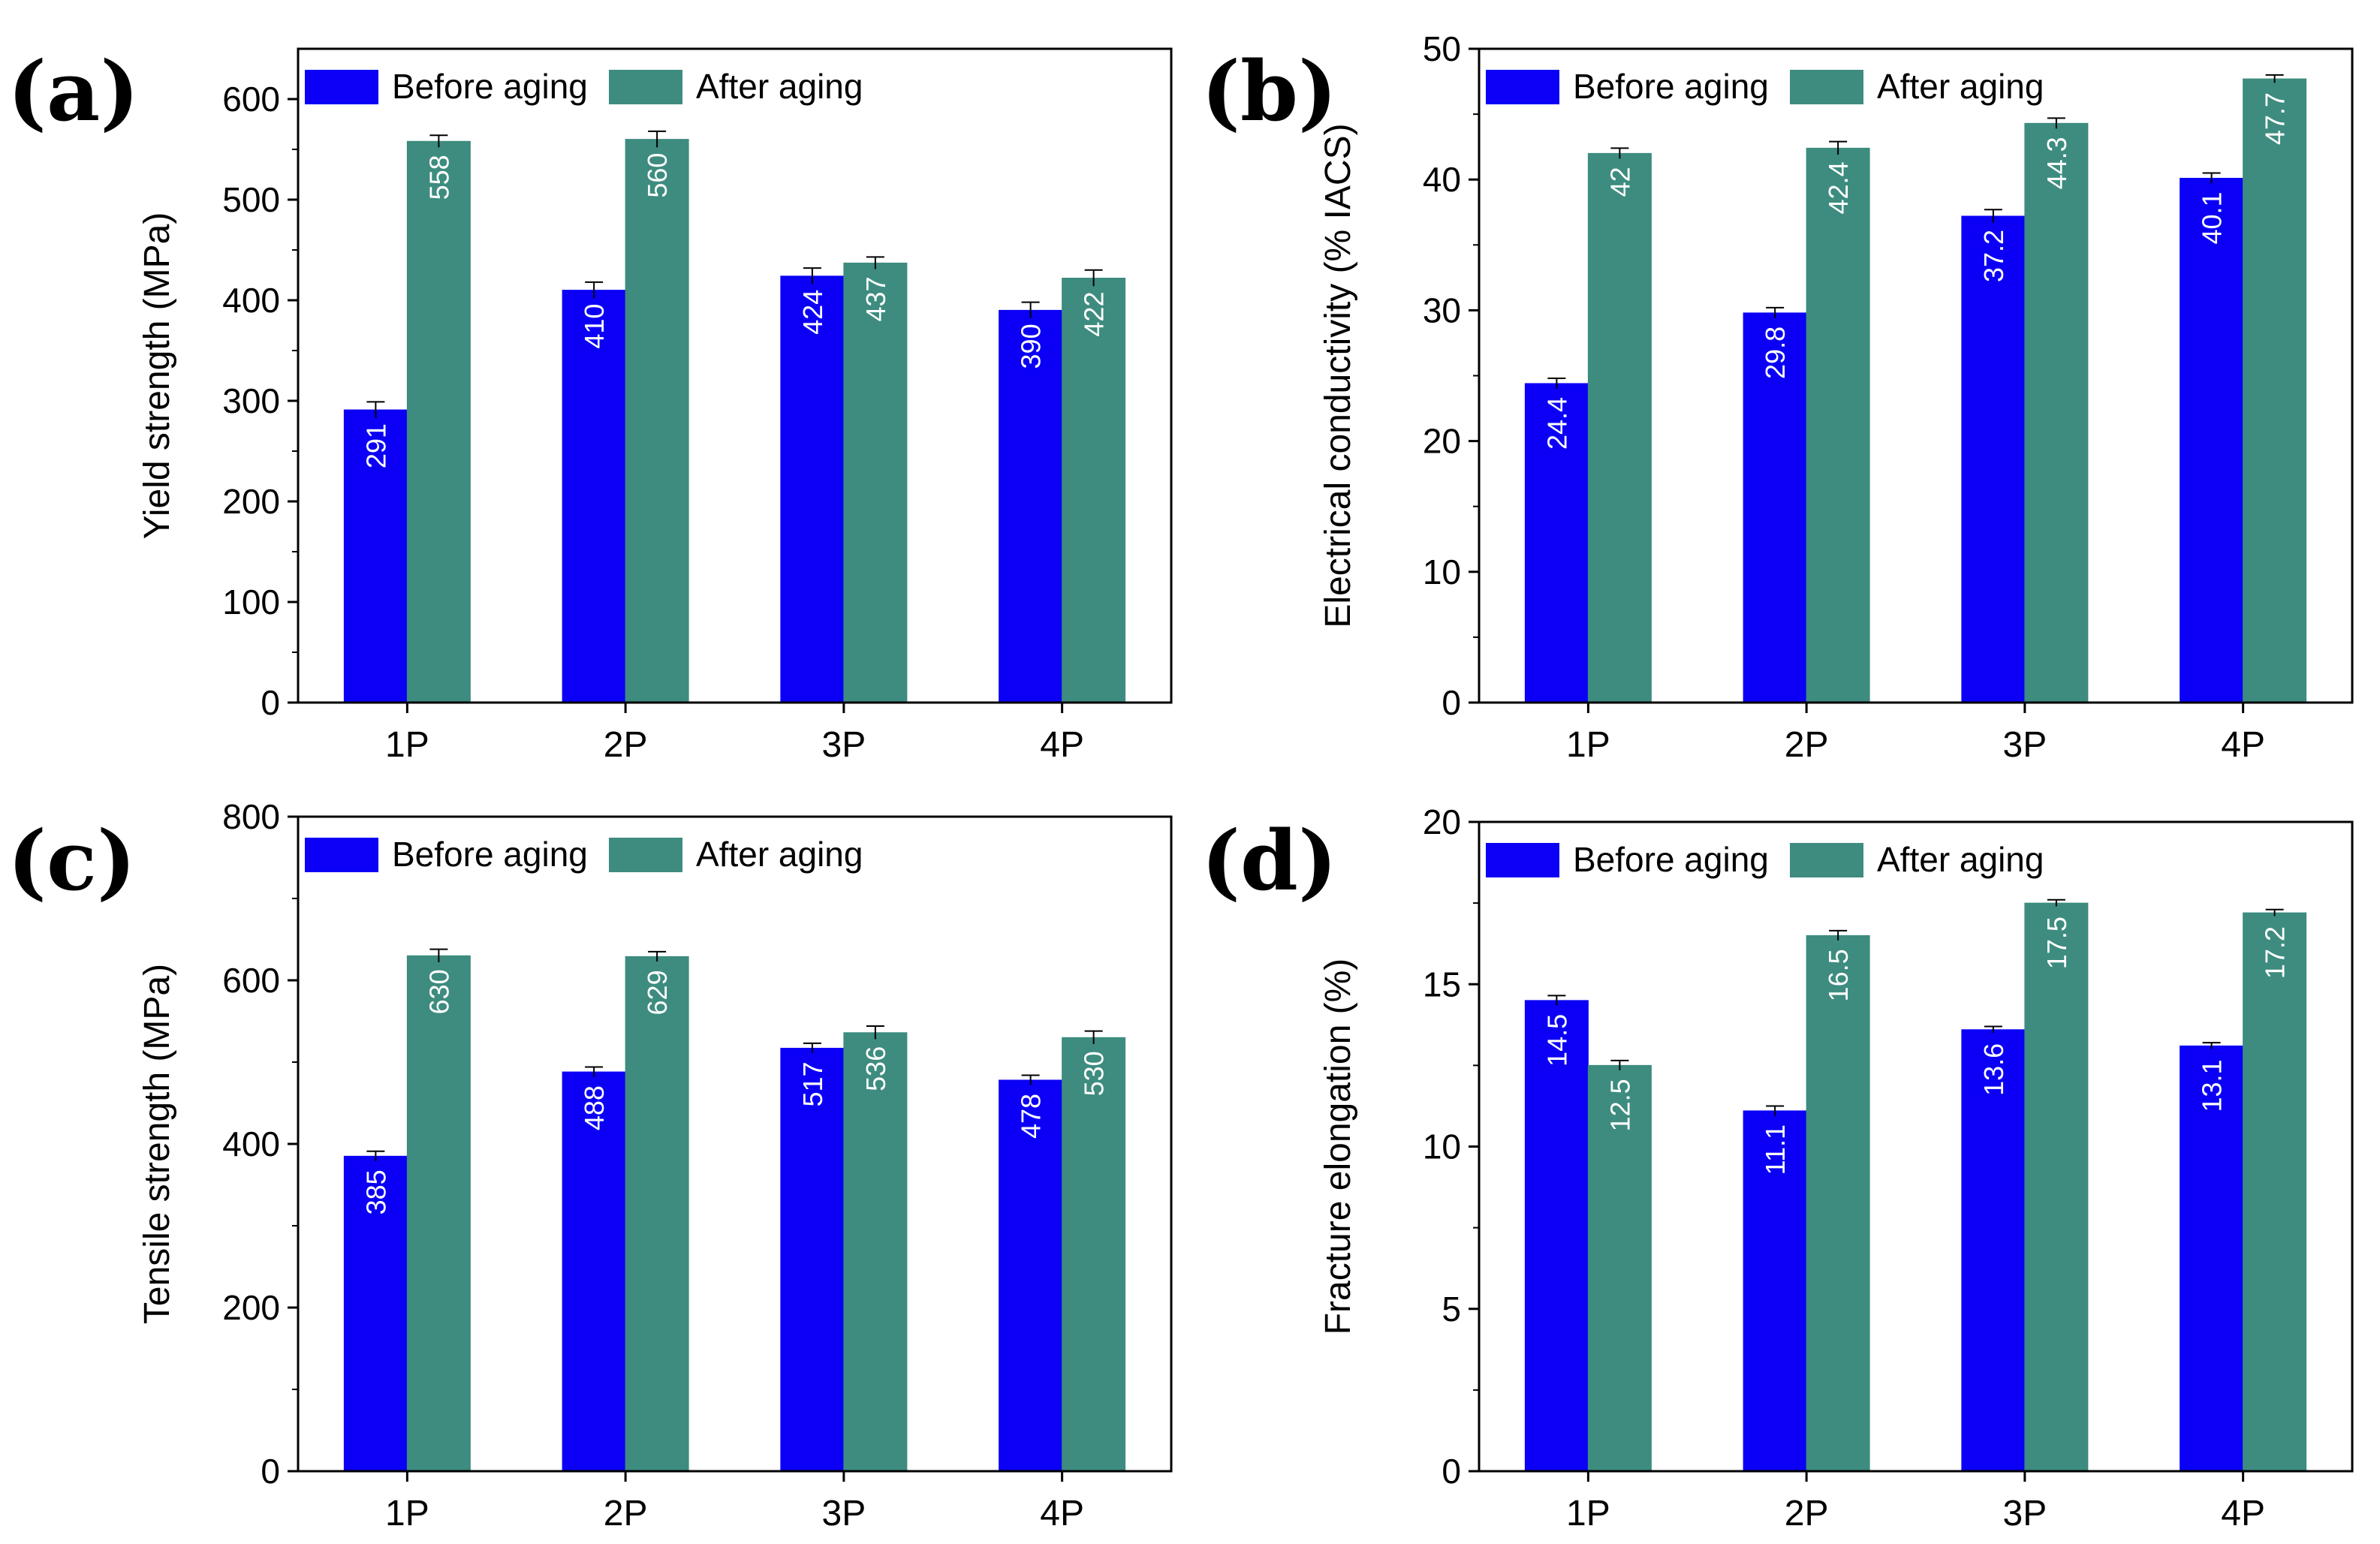  What do you see at coordinates (251, 816) in the screenshot?
I see `y-tick-label: 800` at bounding box center [251, 816].